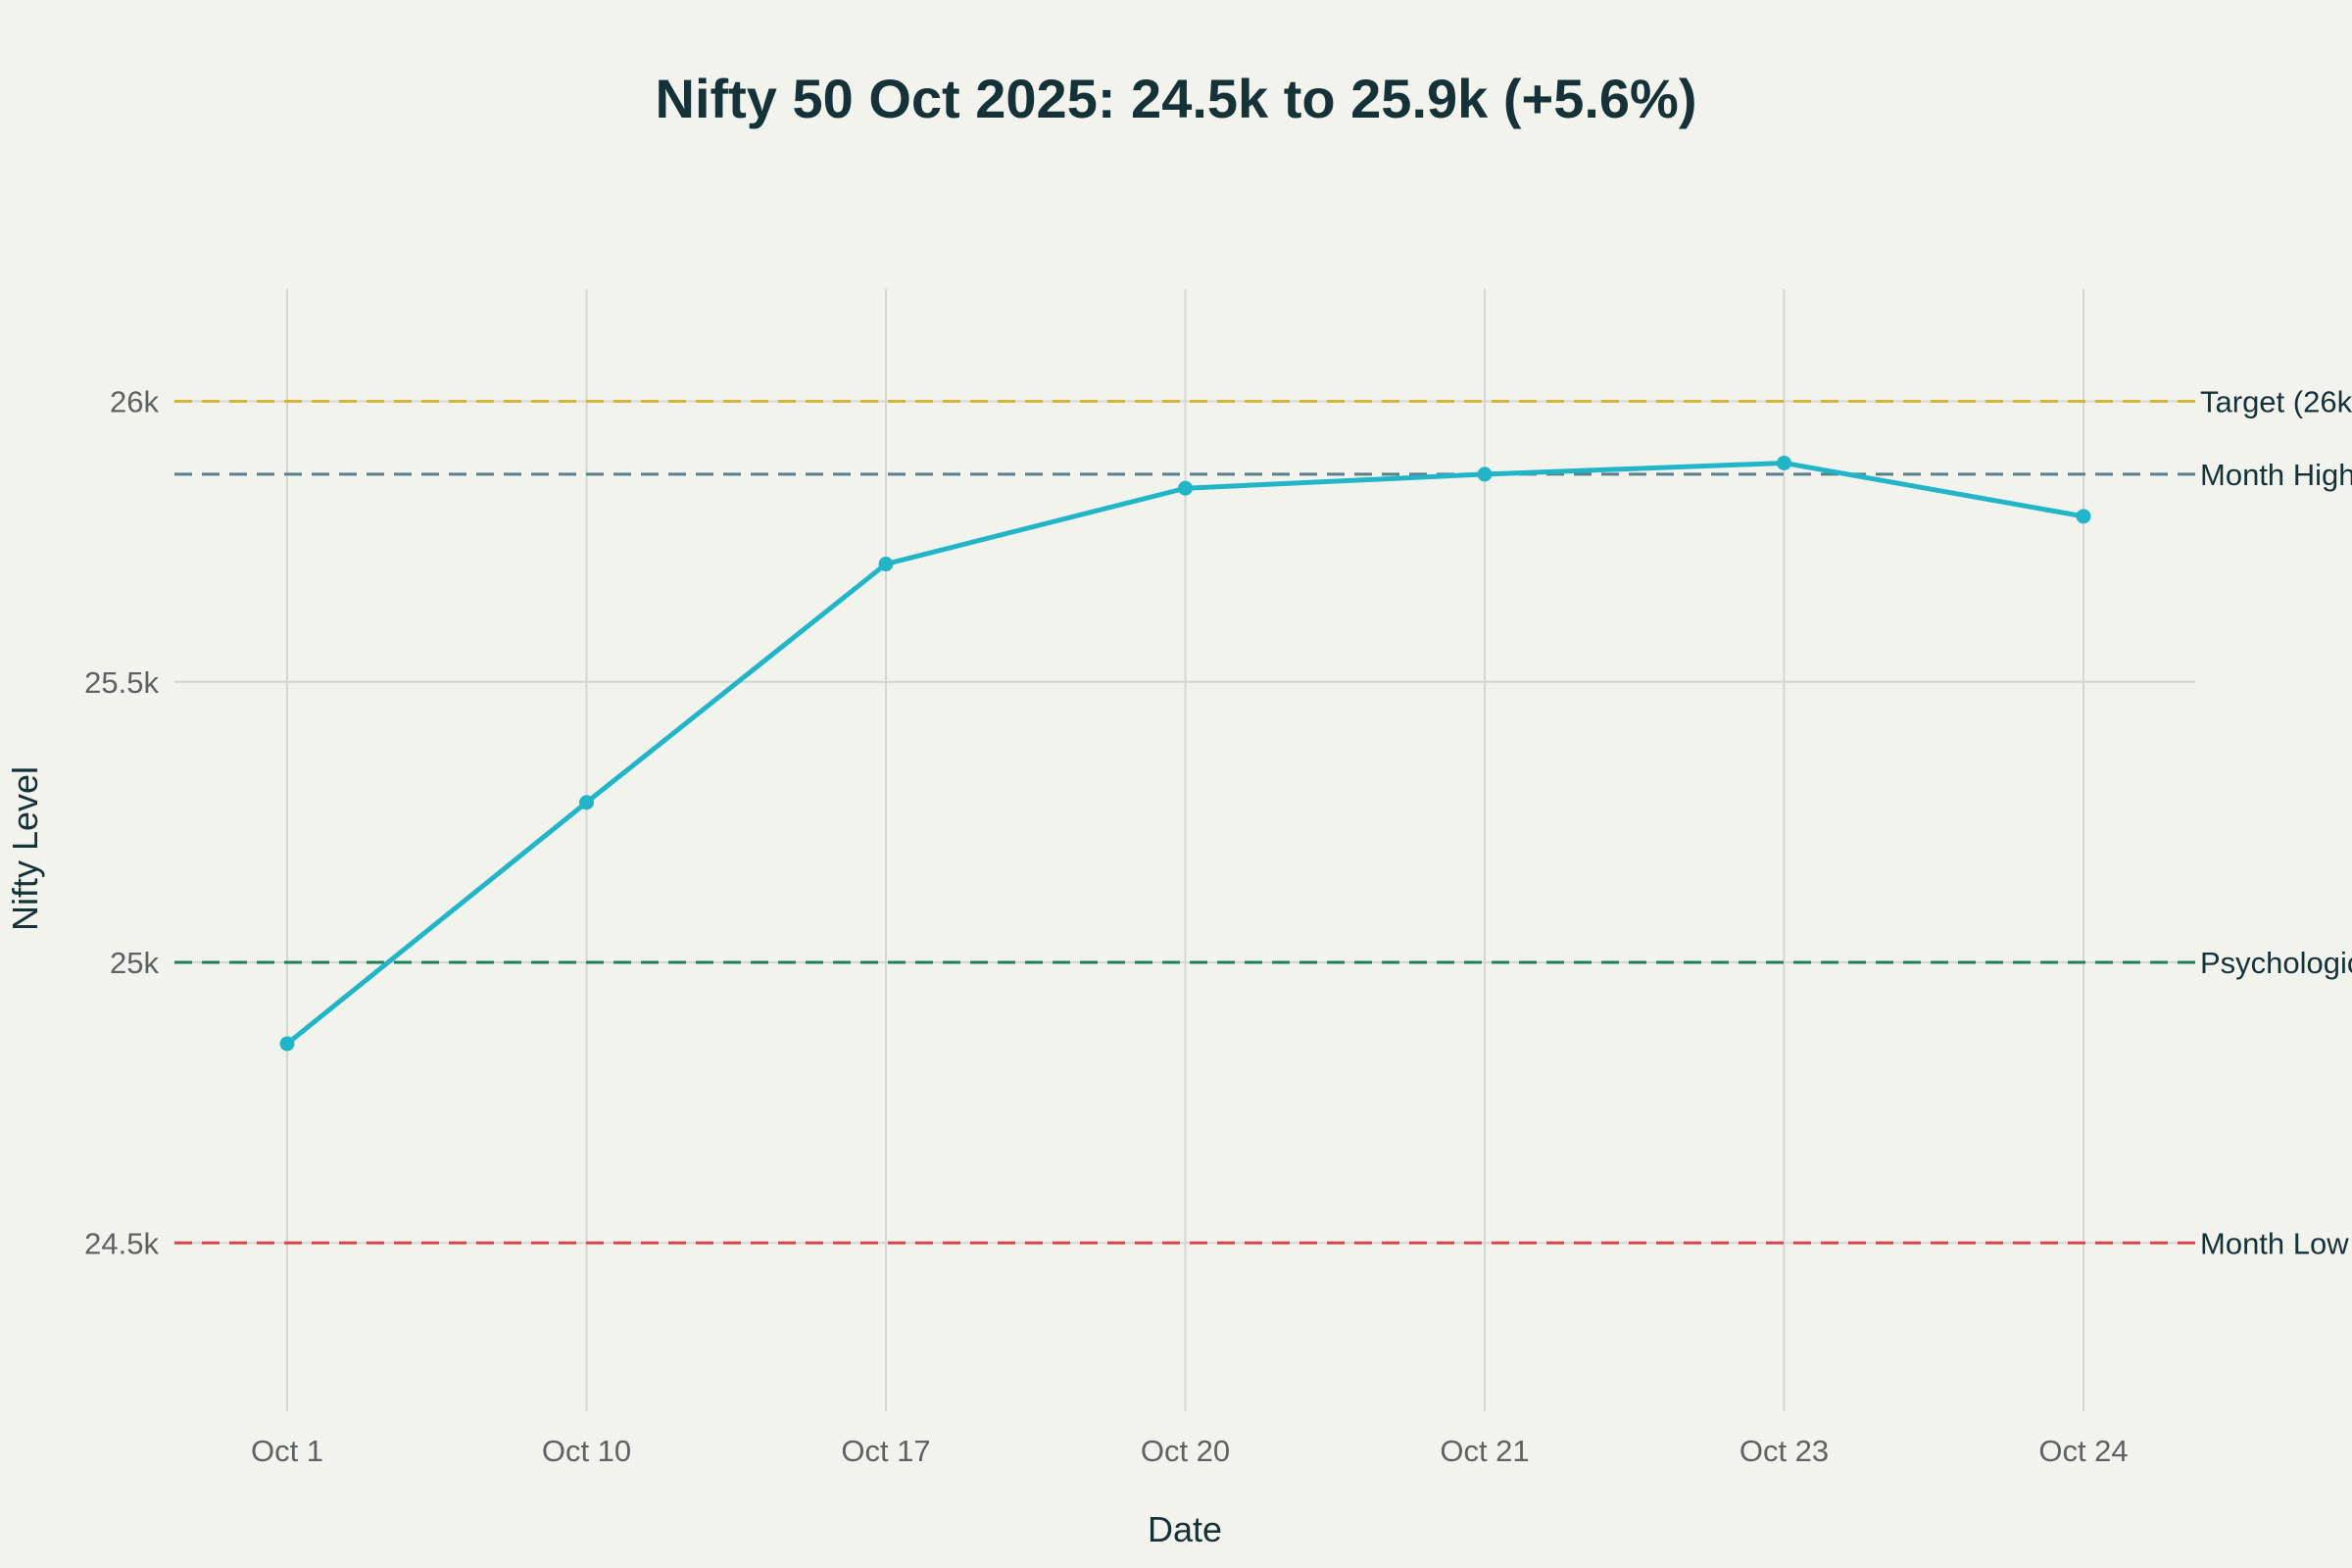 The width and height of the screenshot is (2352, 1568). I want to click on y-tick-label: 24.5k, so click(121, 1243).